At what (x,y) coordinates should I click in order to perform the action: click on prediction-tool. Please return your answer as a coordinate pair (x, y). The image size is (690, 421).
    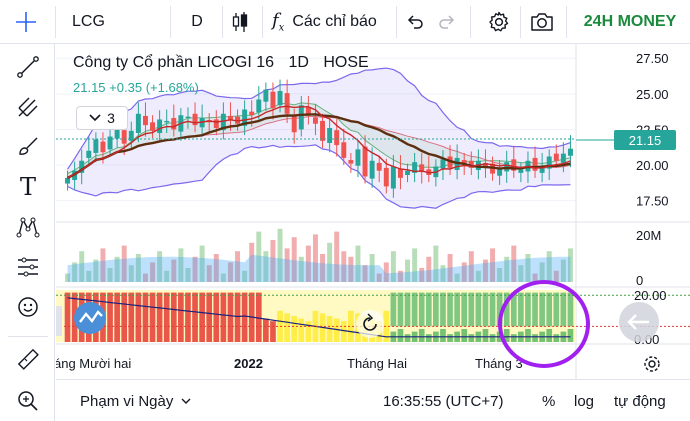
    Looking at the image, I should click on (28, 267).